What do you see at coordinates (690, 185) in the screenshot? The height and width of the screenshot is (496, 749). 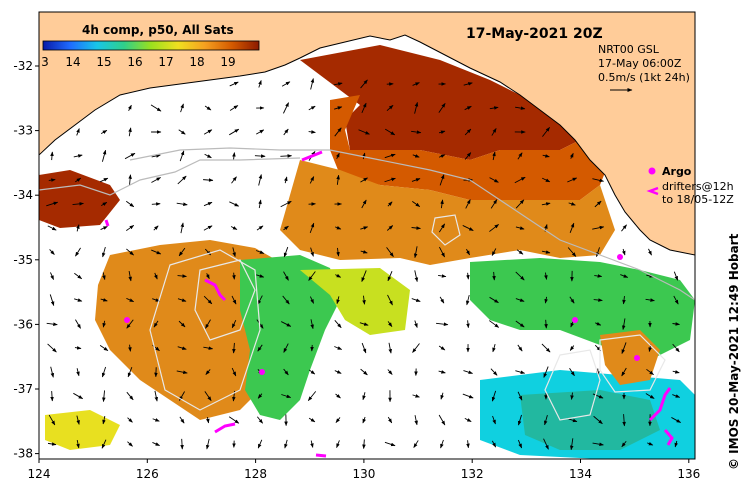 I see `legend: Argo drifters@12h to 18/05-12Z` at bounding box center [690, 185].